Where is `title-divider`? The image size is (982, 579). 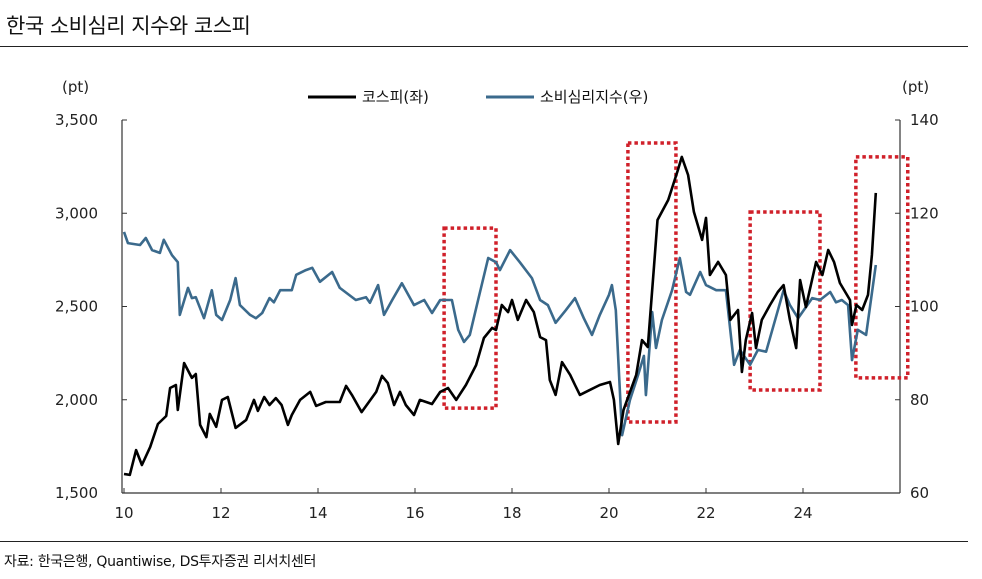
title-divider is located at coordinates (484, 46).